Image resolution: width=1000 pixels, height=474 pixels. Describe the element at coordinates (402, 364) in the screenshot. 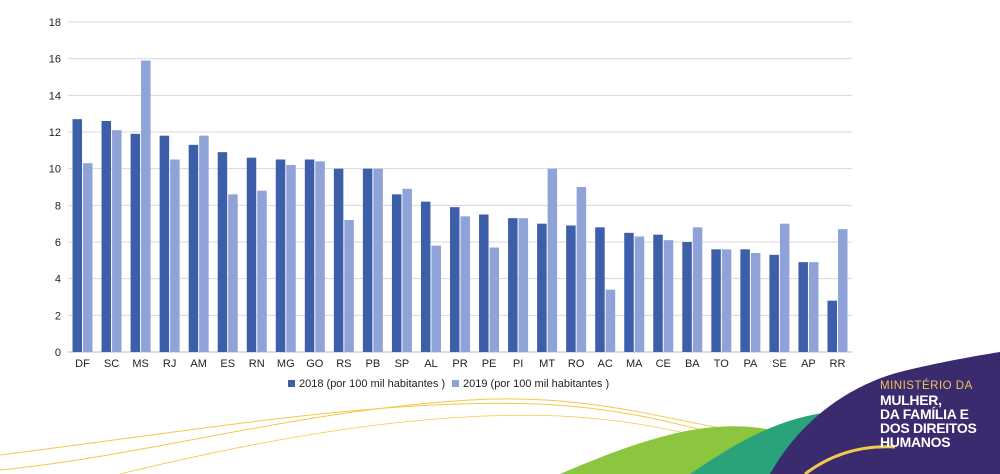

I see `x-tick-label: SP` at that location.